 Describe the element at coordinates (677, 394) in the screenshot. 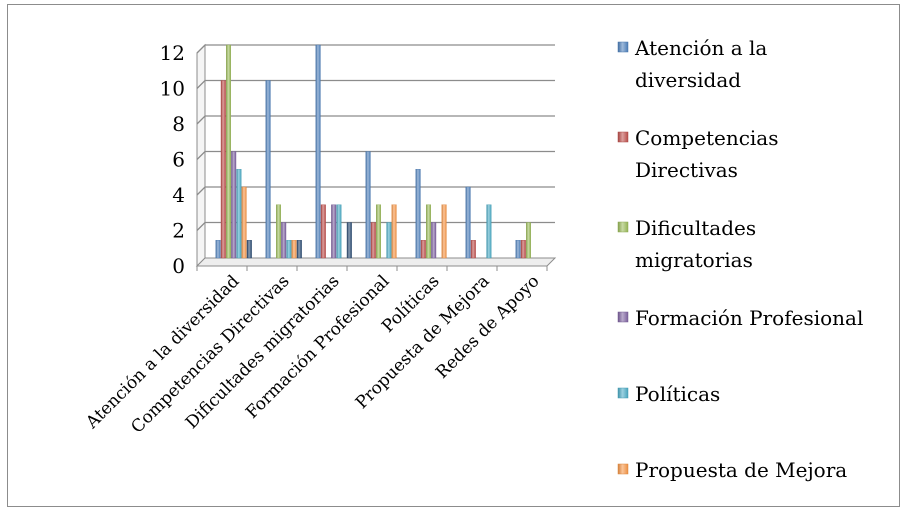

I see `legend-label-4: Políticas` at that location.